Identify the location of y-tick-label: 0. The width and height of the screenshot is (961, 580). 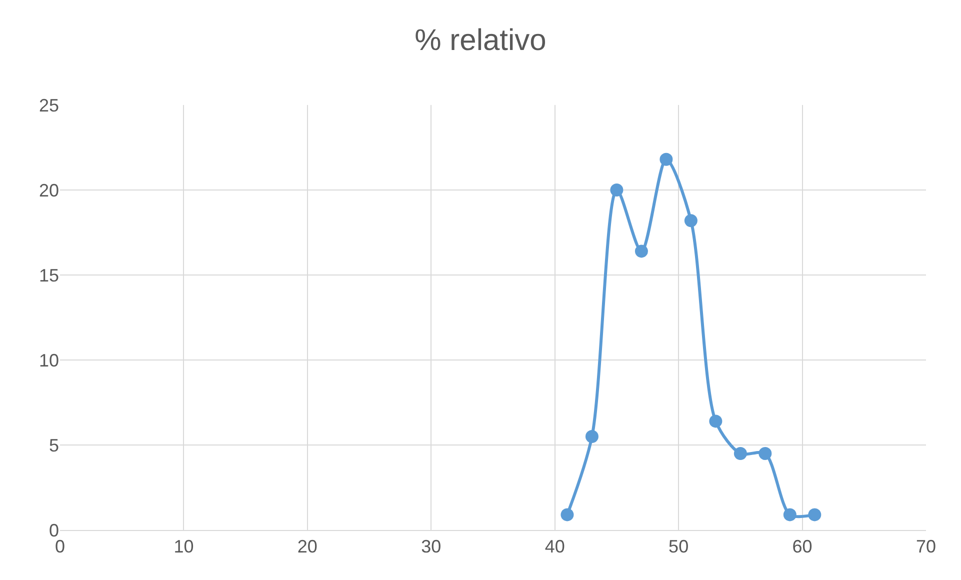
(53, 530).